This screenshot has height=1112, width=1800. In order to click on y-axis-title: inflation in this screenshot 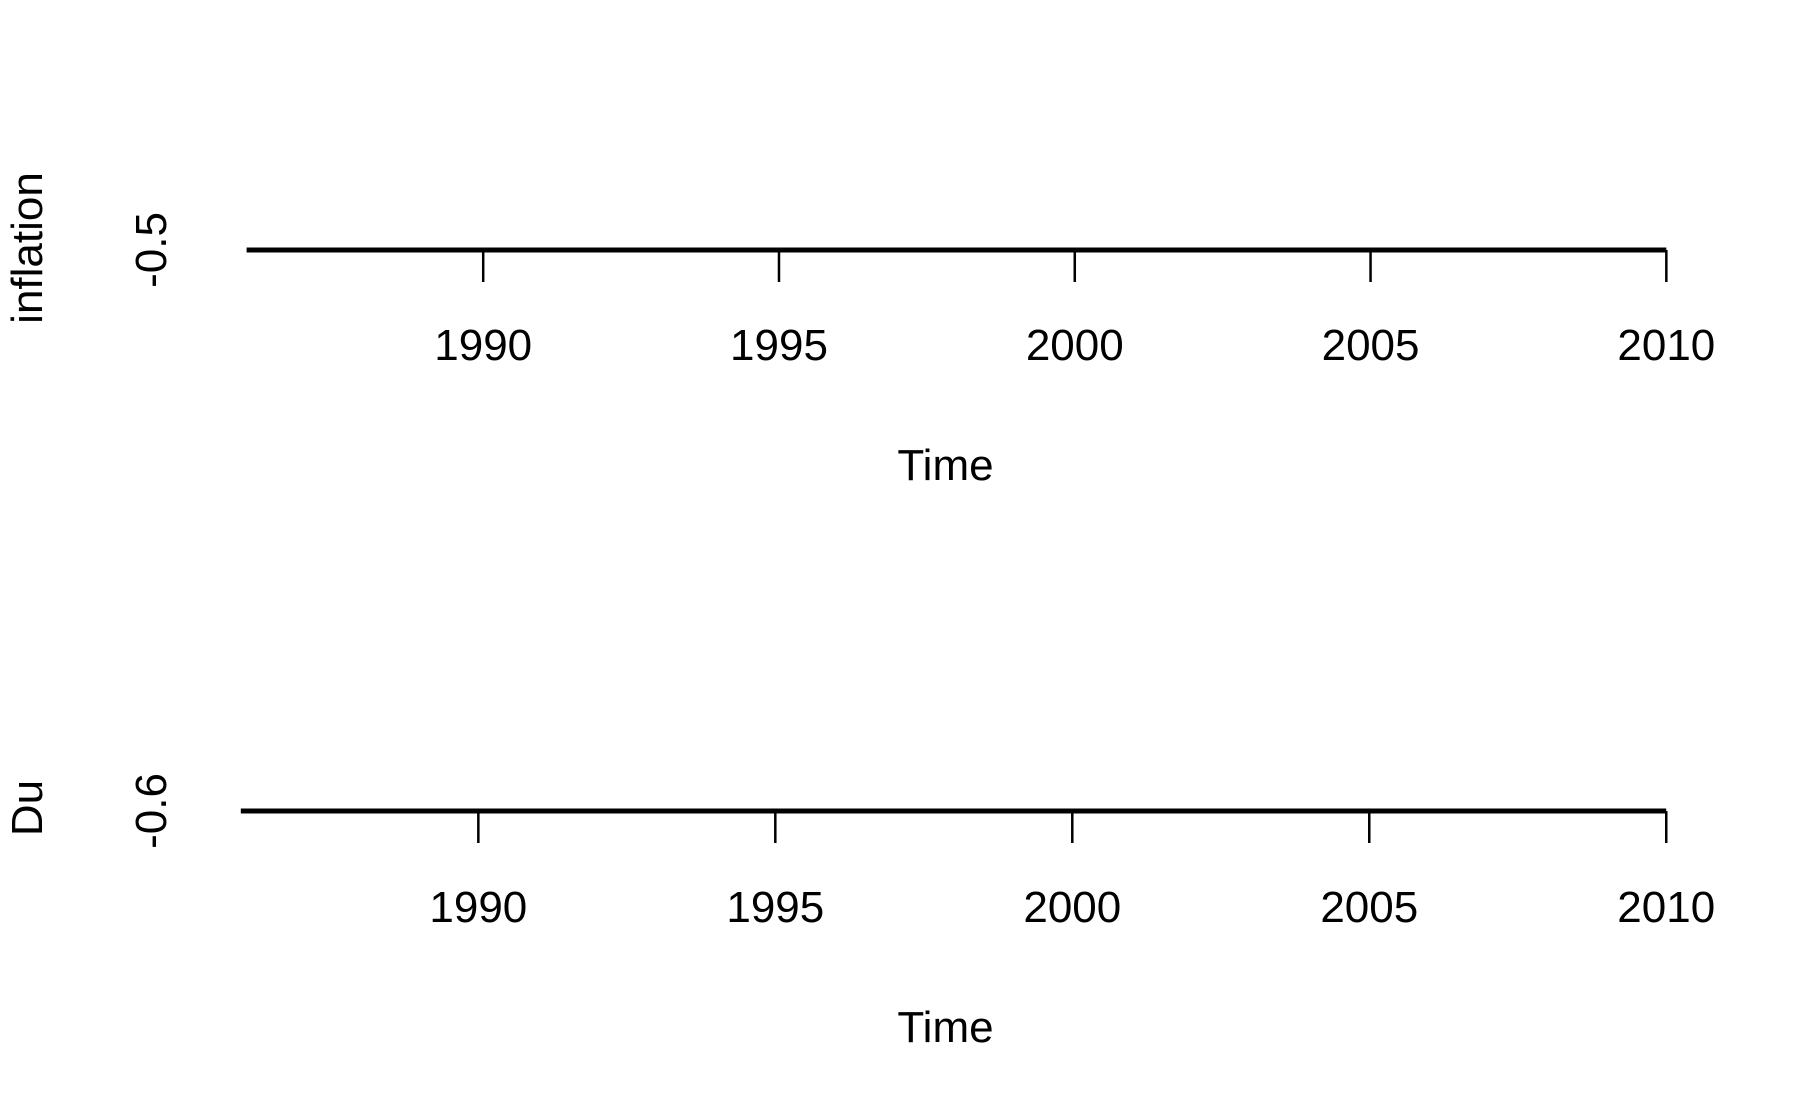, I will do `click(27, 248)`.